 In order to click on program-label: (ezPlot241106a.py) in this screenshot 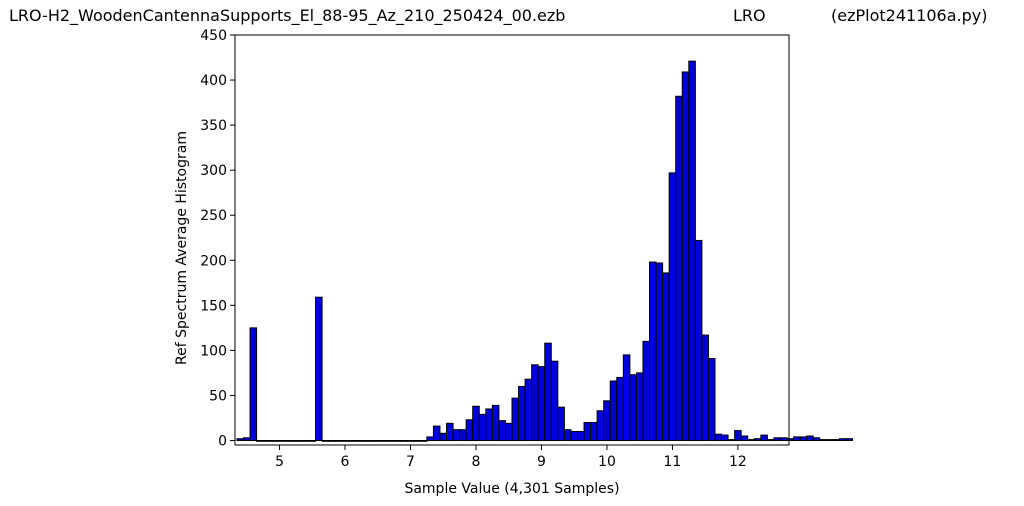, I will do `click(909, 15)`.